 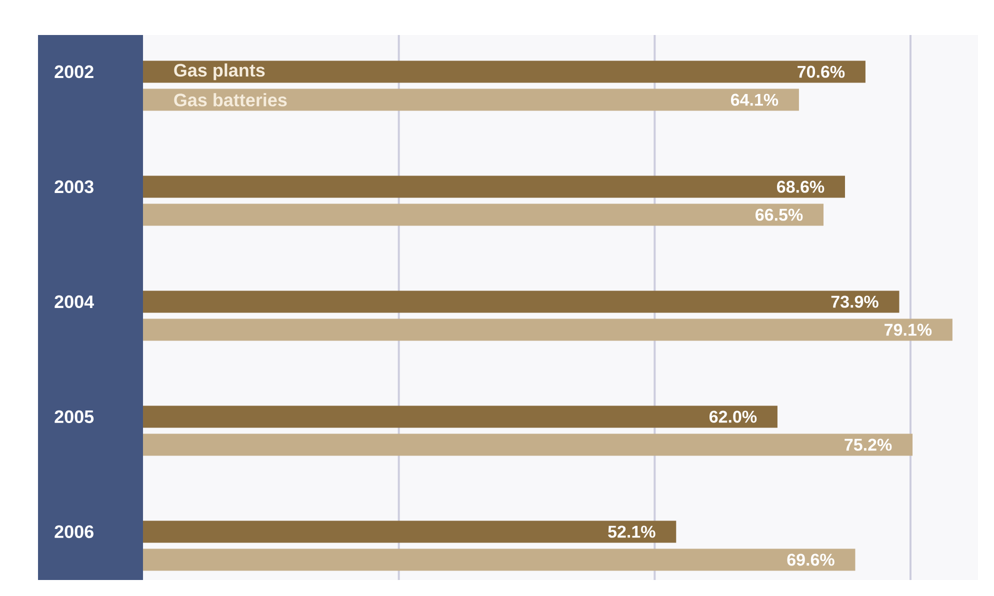 I want to click on data-label: 68.6%, so click(x=800, y=186).